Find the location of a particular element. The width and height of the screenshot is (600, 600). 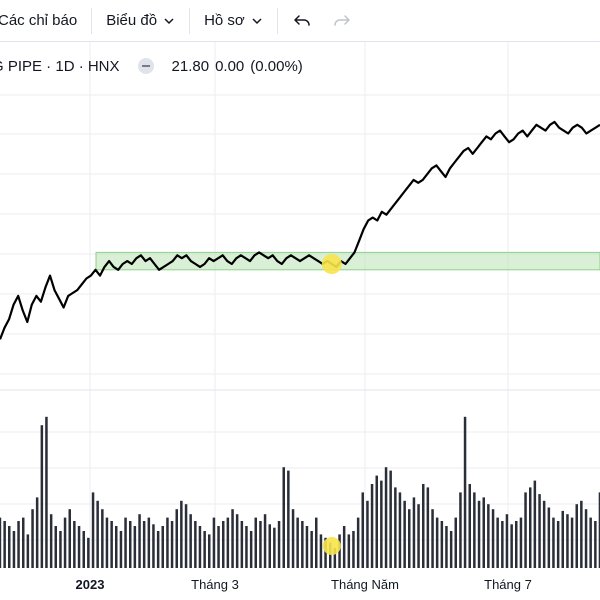

x-tick-label: Tháng 7 is located at coordinates (508, 584).